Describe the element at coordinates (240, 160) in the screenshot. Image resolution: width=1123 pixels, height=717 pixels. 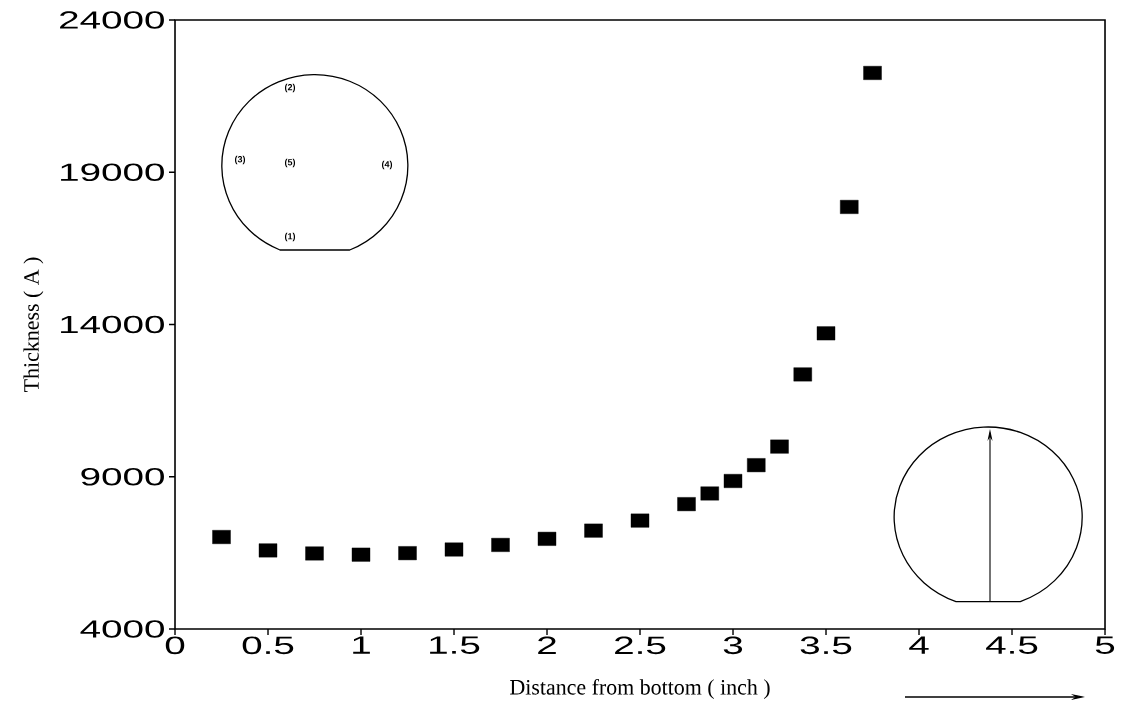
I see `annotation: (3)` at that location.